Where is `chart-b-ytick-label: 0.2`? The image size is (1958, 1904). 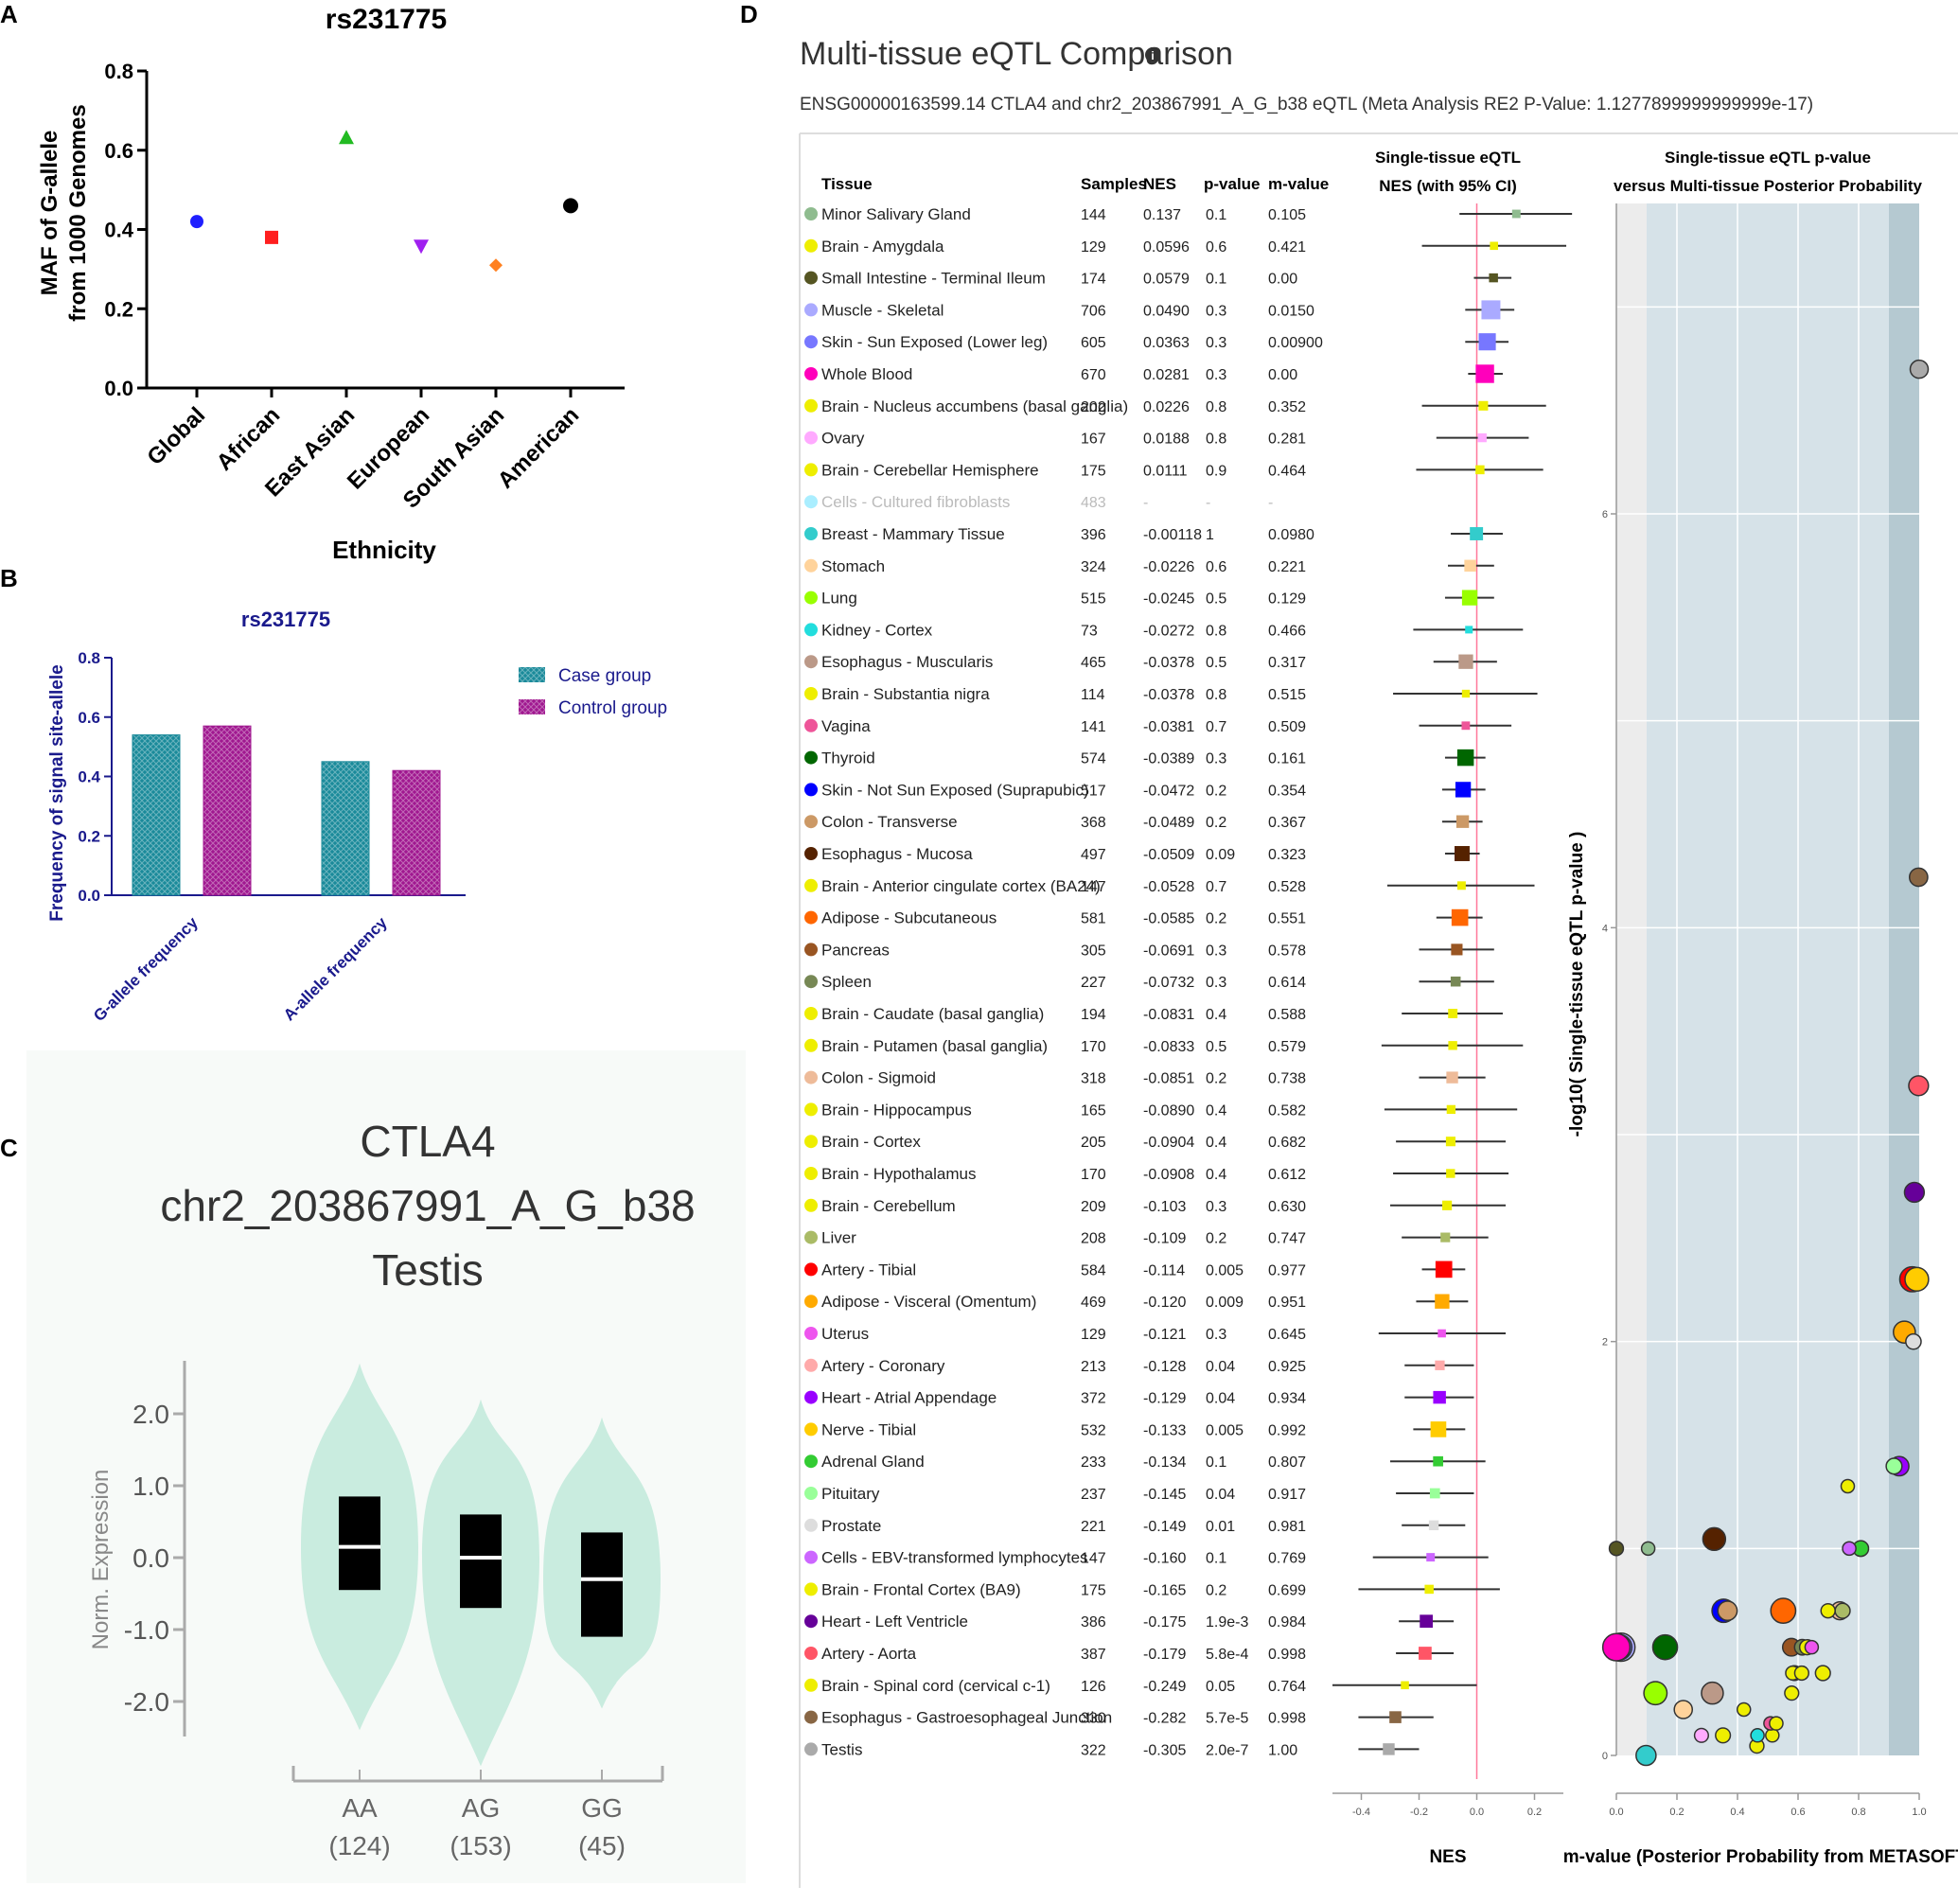 chart-b-ytick-label: 0.2 is located at coordinates (89, 836).